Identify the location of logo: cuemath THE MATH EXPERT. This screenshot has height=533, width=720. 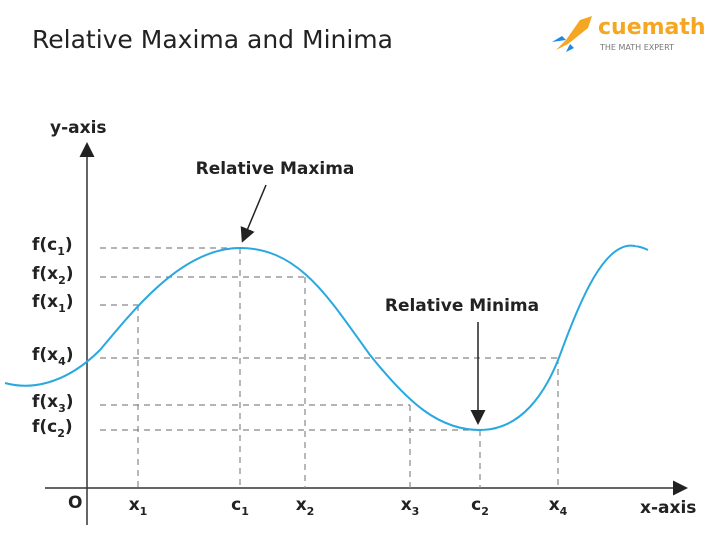
(629, 33).